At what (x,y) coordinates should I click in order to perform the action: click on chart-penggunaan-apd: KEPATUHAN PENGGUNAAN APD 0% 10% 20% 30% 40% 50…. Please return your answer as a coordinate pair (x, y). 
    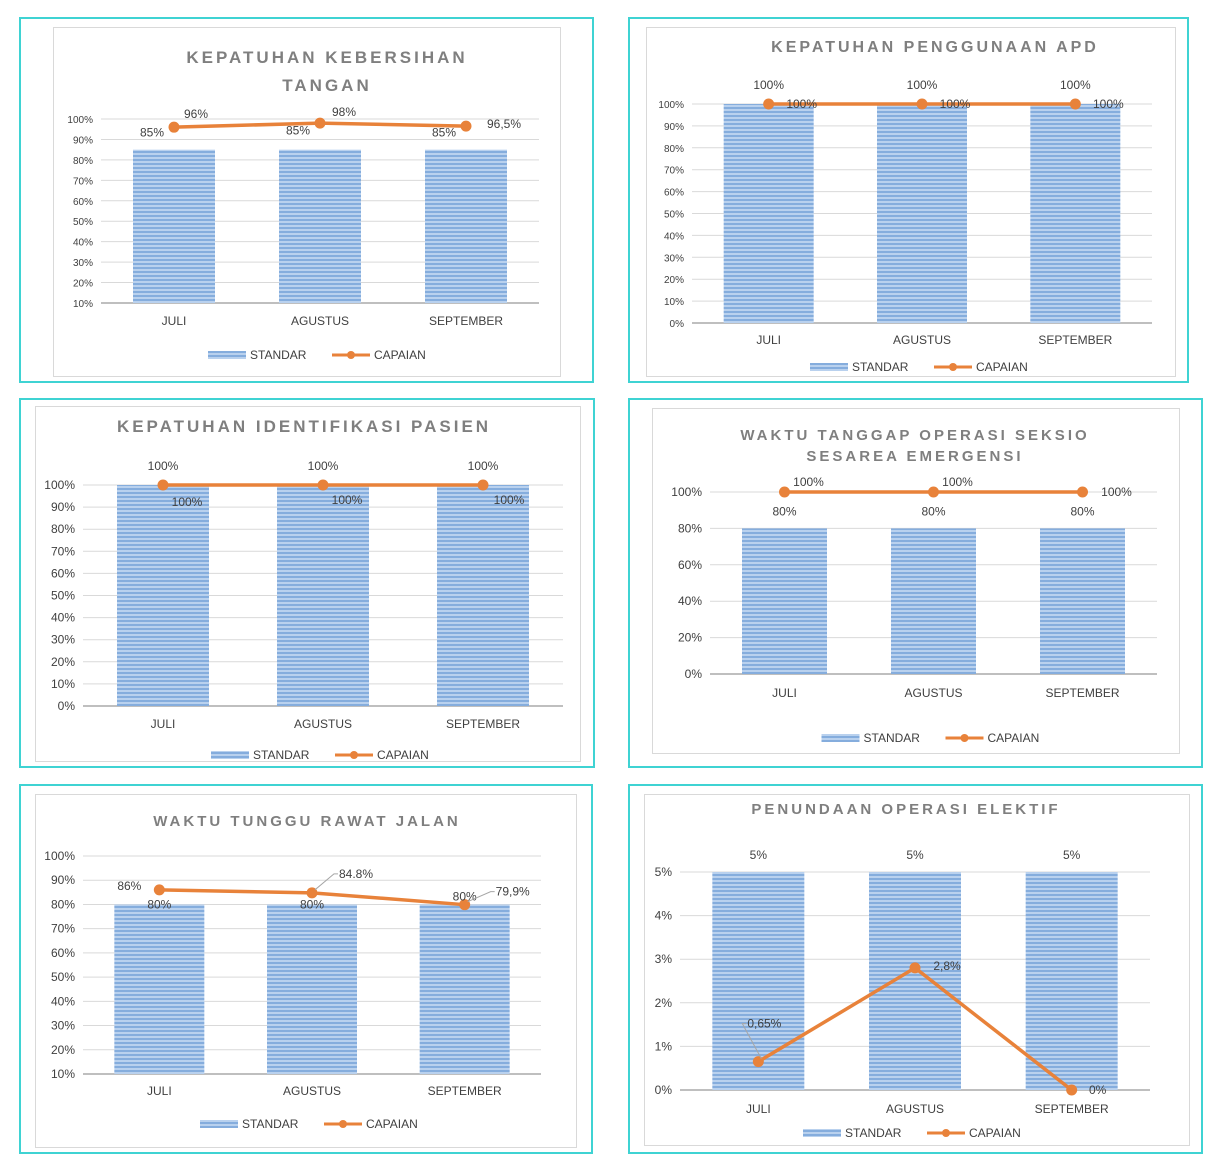
    Looking at the image, I should click on (905, 206).